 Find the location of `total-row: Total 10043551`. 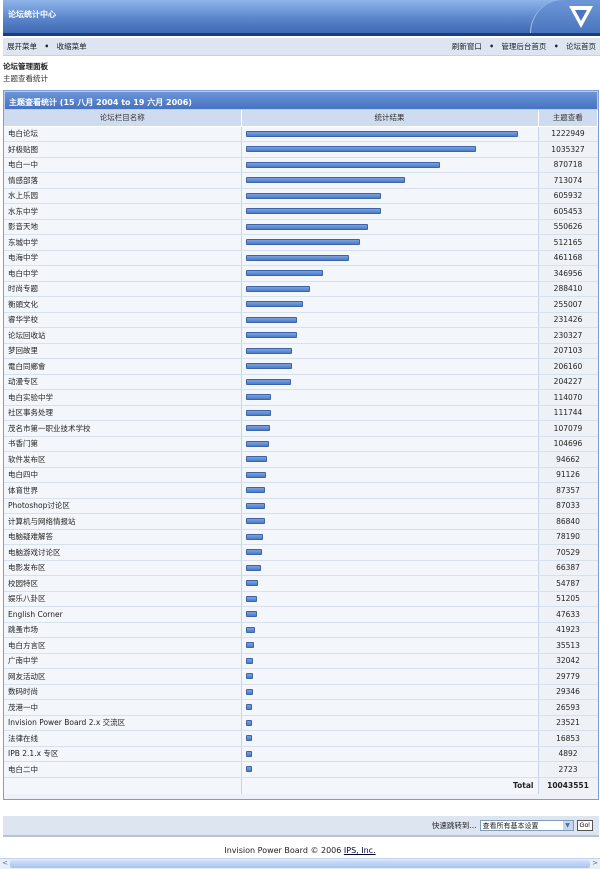

total-row: Total 10043551 is located at coordinates (301, 785).